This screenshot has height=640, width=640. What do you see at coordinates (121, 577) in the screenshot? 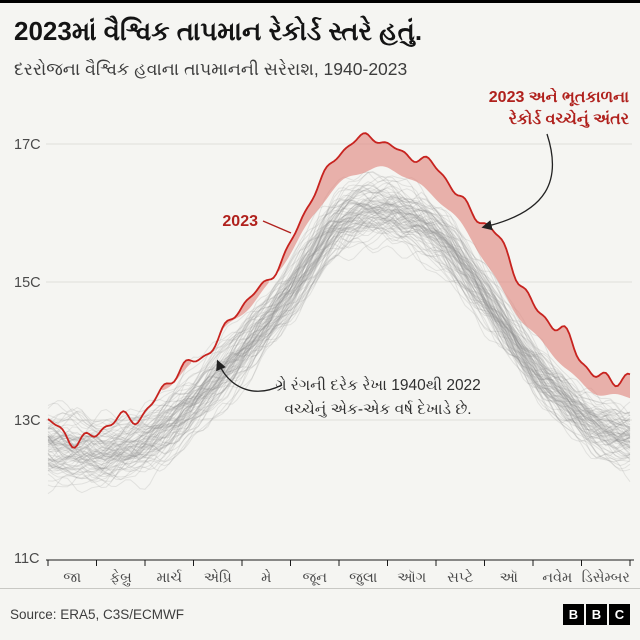
I see `month-label: ફેબ્રુ` at bounding box center [121, 577].